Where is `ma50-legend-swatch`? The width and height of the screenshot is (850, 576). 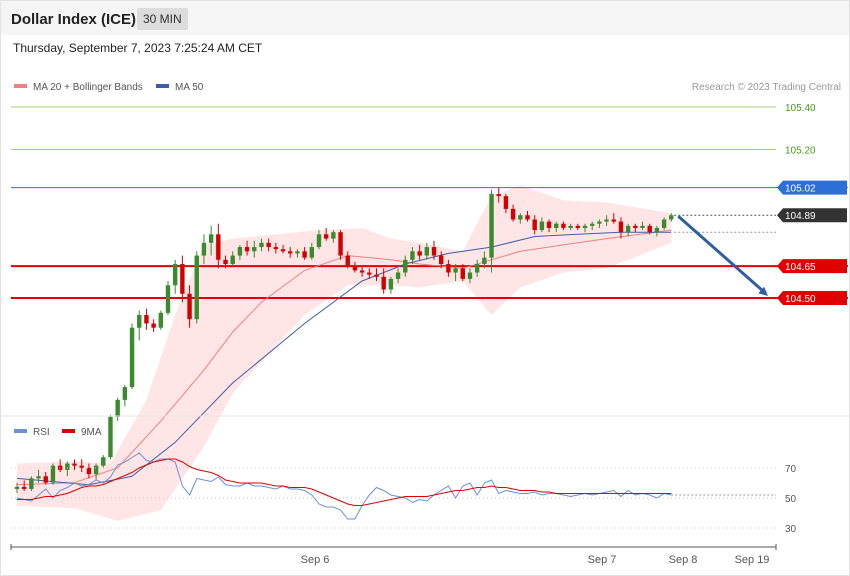 ma50-legend-swatch is located at coordinates (162, 86).